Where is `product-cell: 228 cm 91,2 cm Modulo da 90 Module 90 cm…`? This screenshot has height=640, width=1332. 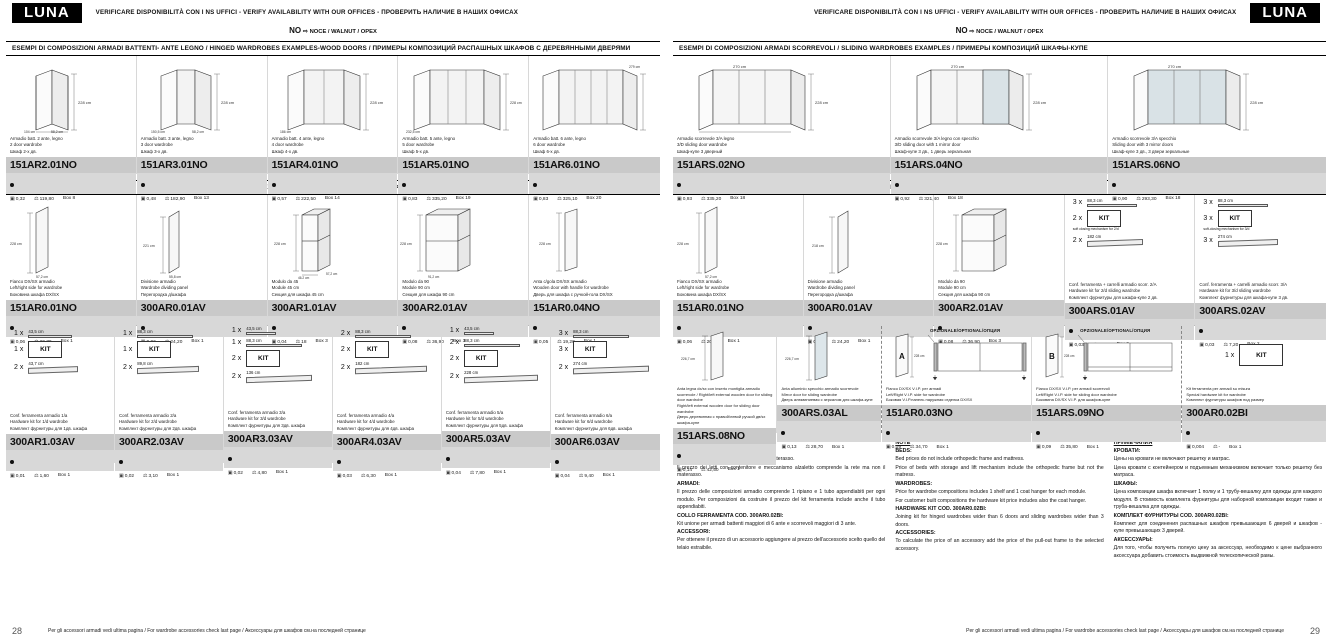
product-cell: 228 cm 91,2 cm Modulo da 90 Module 90 cm… is located at coordinates (464, 270).